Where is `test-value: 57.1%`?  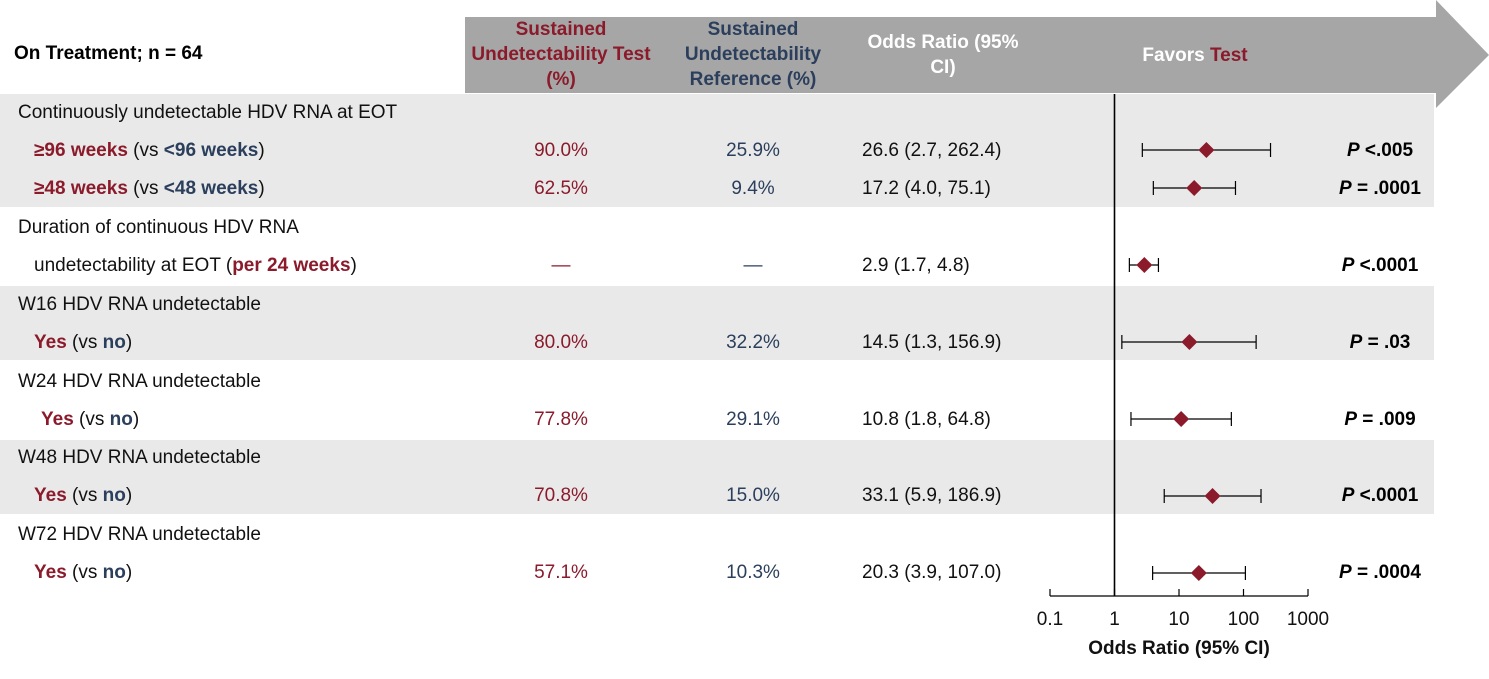
test-value: 57.1% is located at coordinates (561, 572).